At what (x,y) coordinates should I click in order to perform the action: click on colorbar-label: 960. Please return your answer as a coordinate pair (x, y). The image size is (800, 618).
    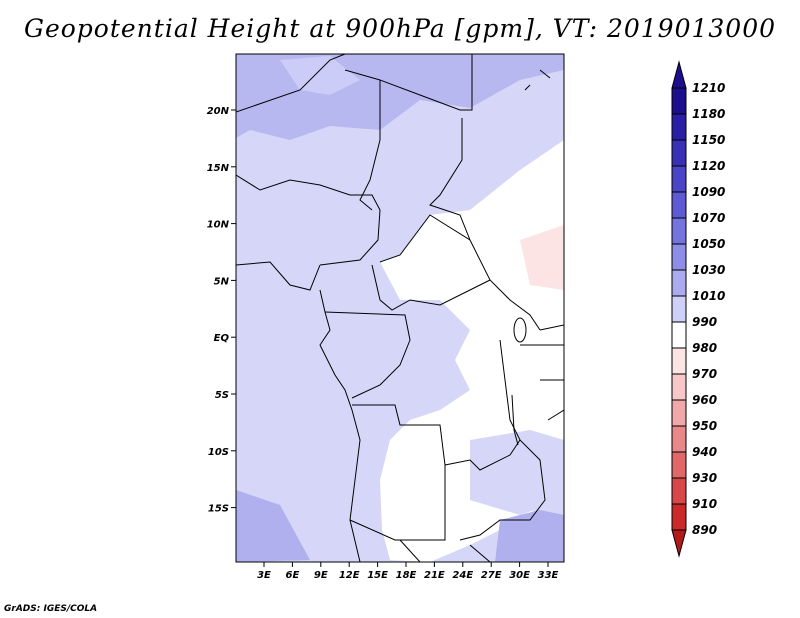
    Looking at the image, I should click on (704, 400).